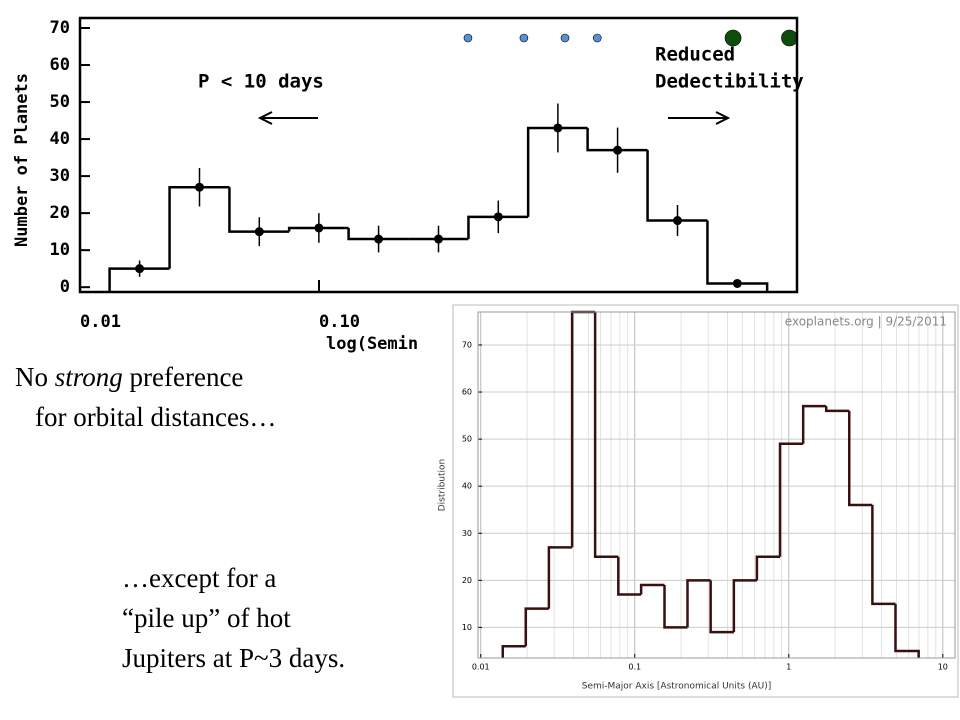 The image size is (960, 720). Describe the element at coordinates (695, 55) in the screenshot. I see `annotation: Reduced` at that location.